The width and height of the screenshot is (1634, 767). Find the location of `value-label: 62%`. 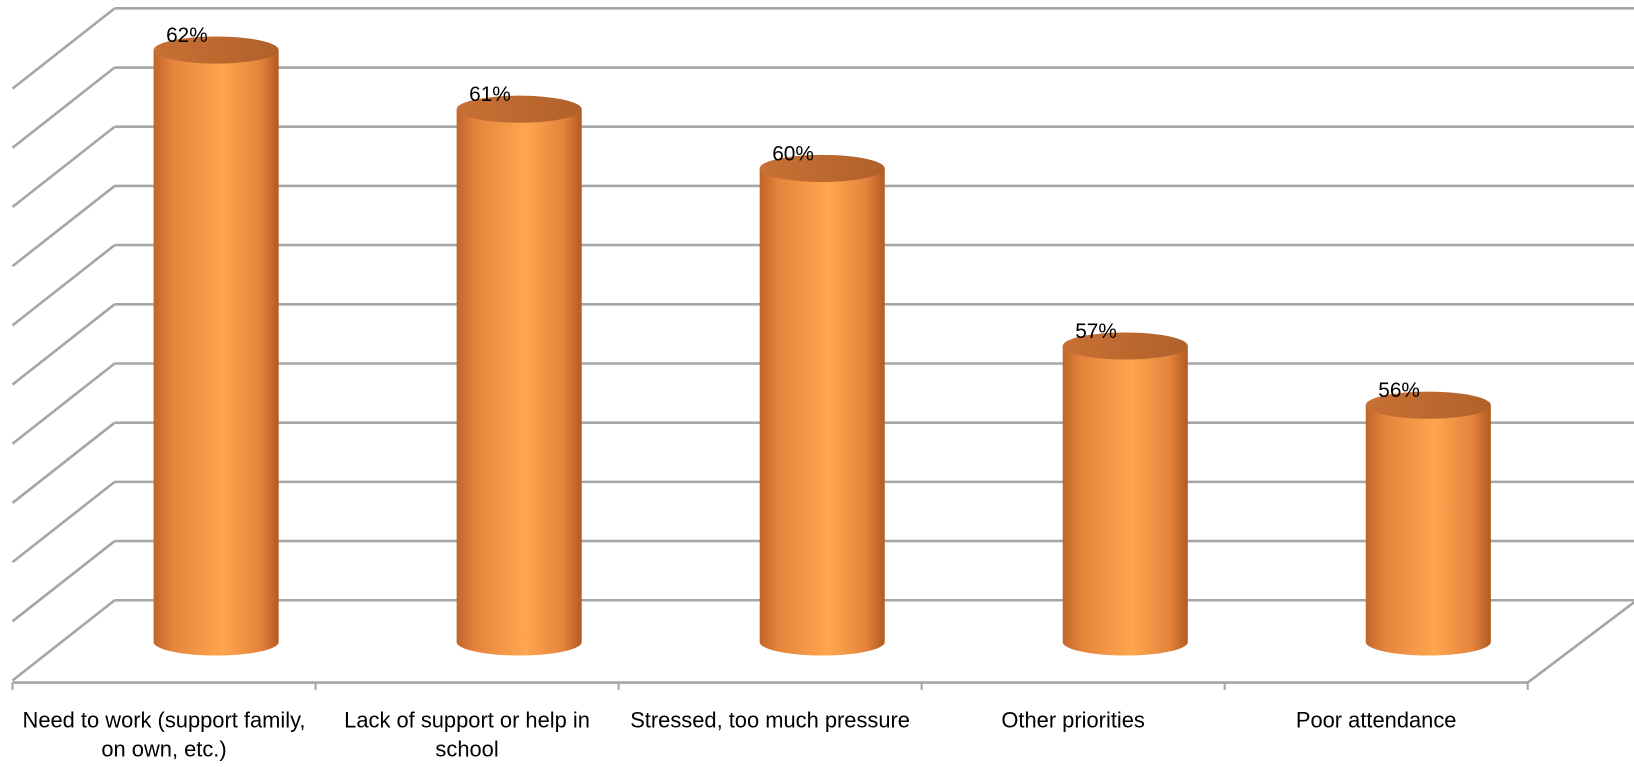

value-label: 62% is located at coordinates (187, 35).